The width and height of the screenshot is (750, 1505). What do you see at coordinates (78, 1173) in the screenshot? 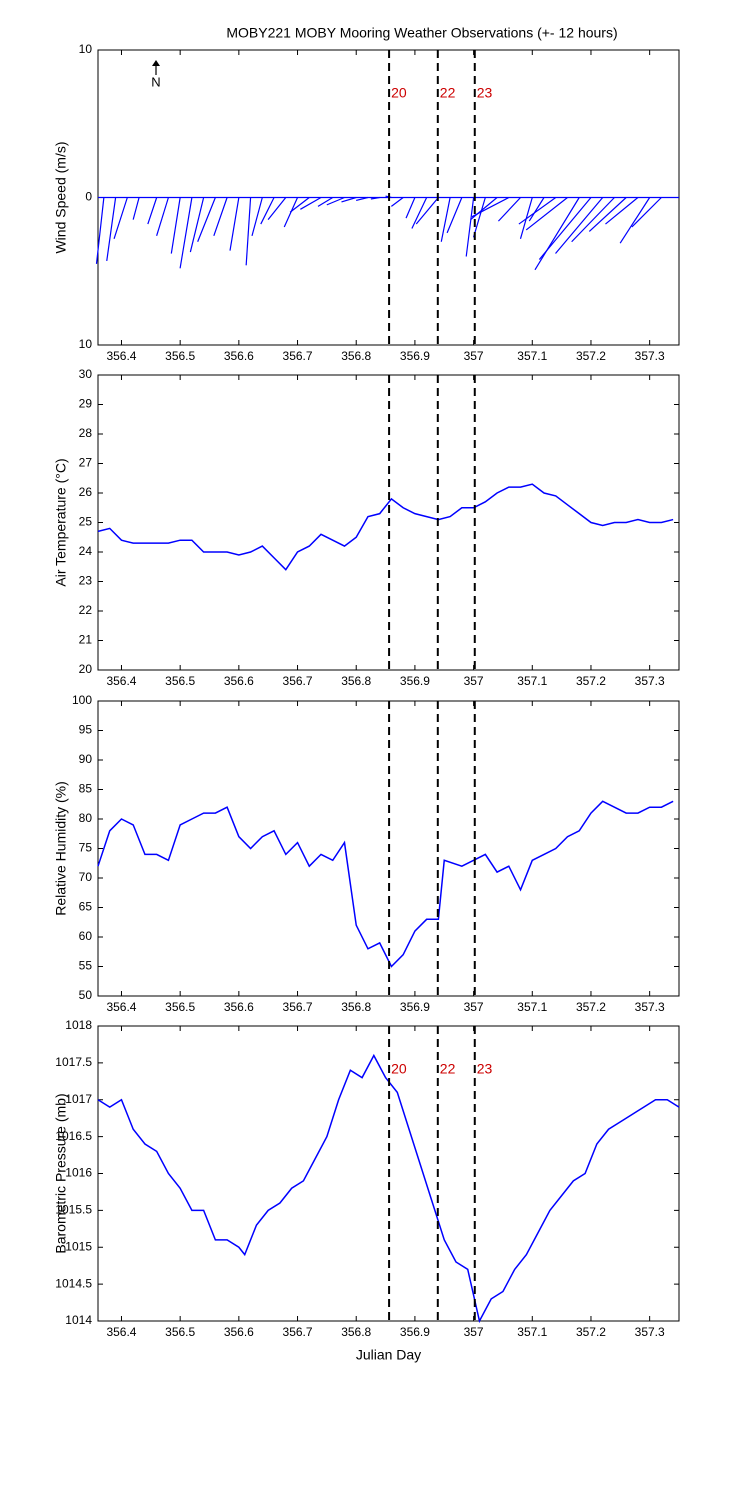
I see `y-tick-label: 1016` at bounding box center [78, 1173].